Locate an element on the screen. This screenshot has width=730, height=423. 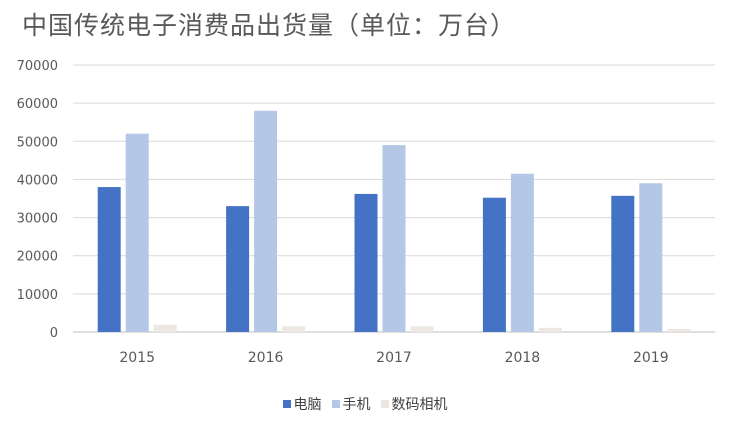
y-axis-ticks: 0 10000 20000 30000 40000 50000 60000 70000 is located at coordinates (37, 200).